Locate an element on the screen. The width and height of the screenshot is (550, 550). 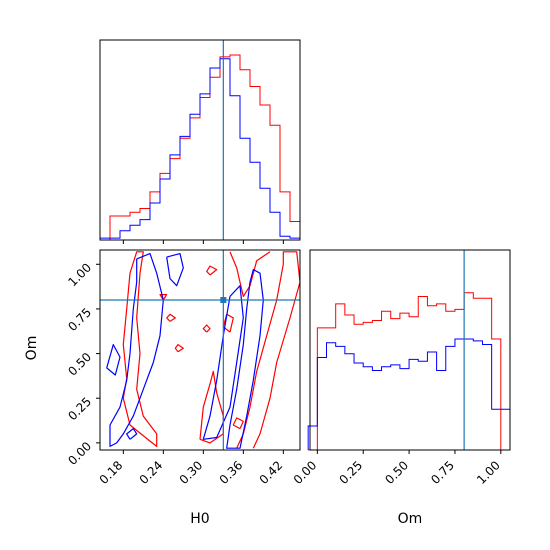
y-tick-label: 0.00 is located at coordinates (79, 453).